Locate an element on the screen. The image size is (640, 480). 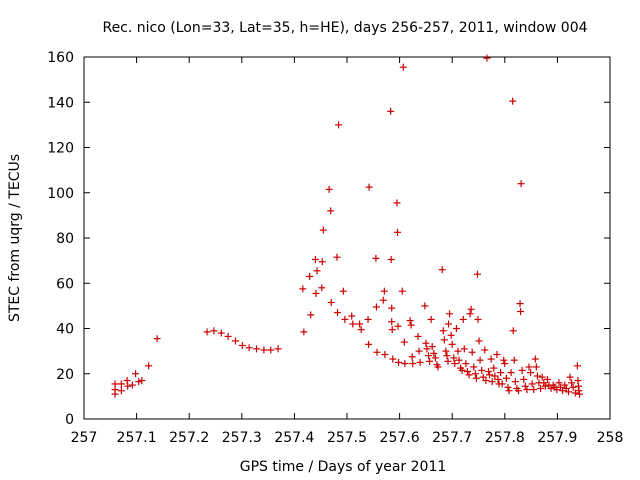
y-tick-label: 20 is located at coordinates (65, 375).